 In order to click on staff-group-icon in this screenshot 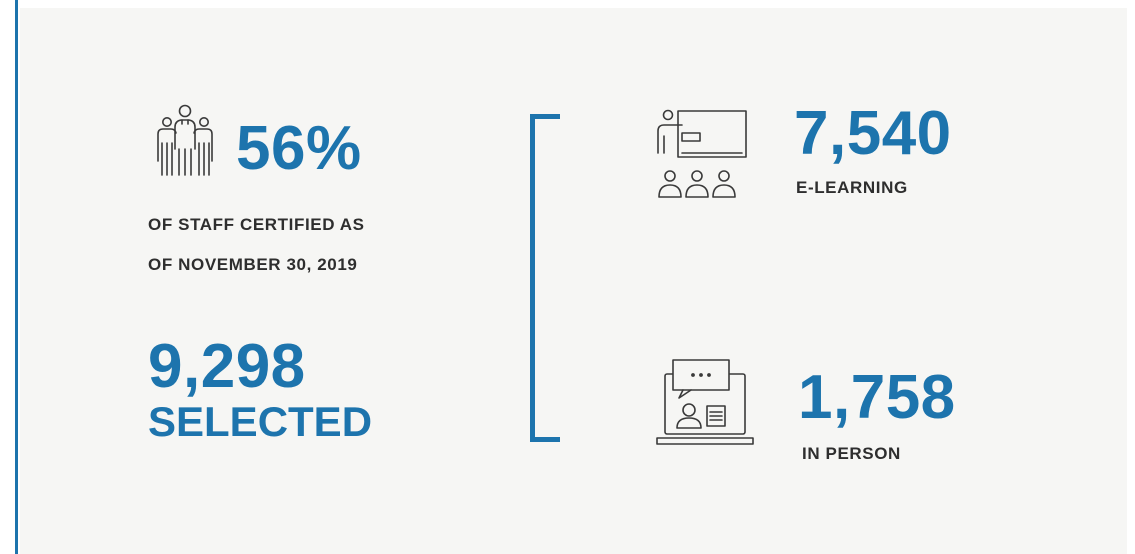, I will do `click(185, 140)`.